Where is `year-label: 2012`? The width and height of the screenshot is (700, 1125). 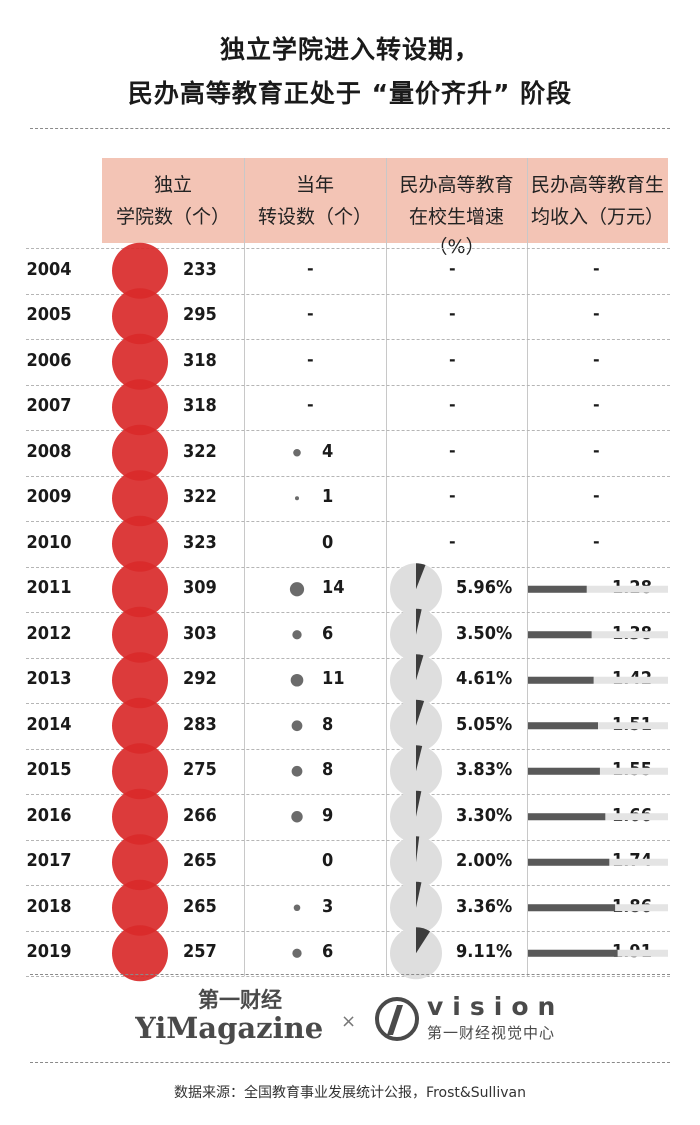 year-label: 2012 is located at coordinates (49, 633).